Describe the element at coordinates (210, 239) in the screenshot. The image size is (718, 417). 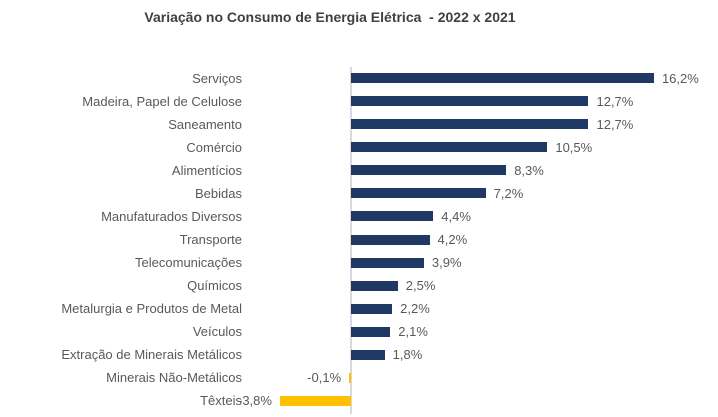
I see `category-label: Transporte` at that location.